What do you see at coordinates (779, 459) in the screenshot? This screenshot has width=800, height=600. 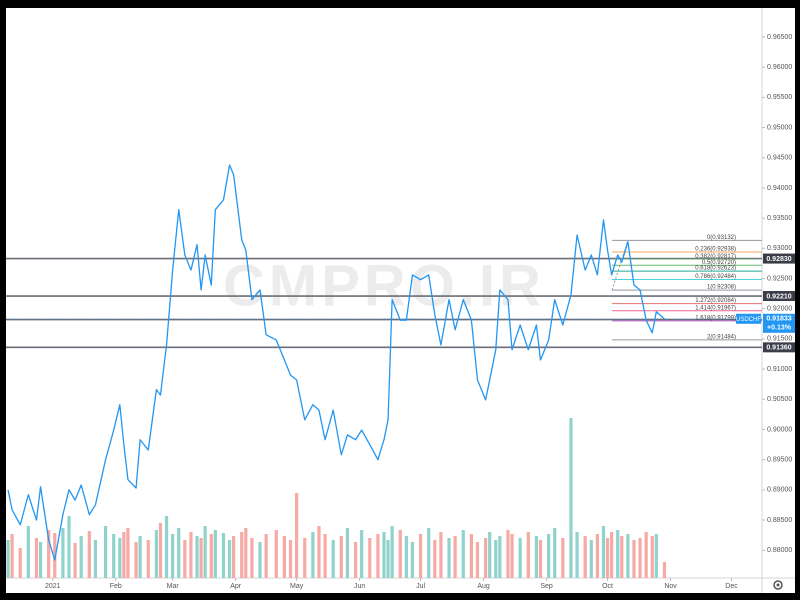 I see `y-tick-label: 0.89500` at bounding box center [779, 459].